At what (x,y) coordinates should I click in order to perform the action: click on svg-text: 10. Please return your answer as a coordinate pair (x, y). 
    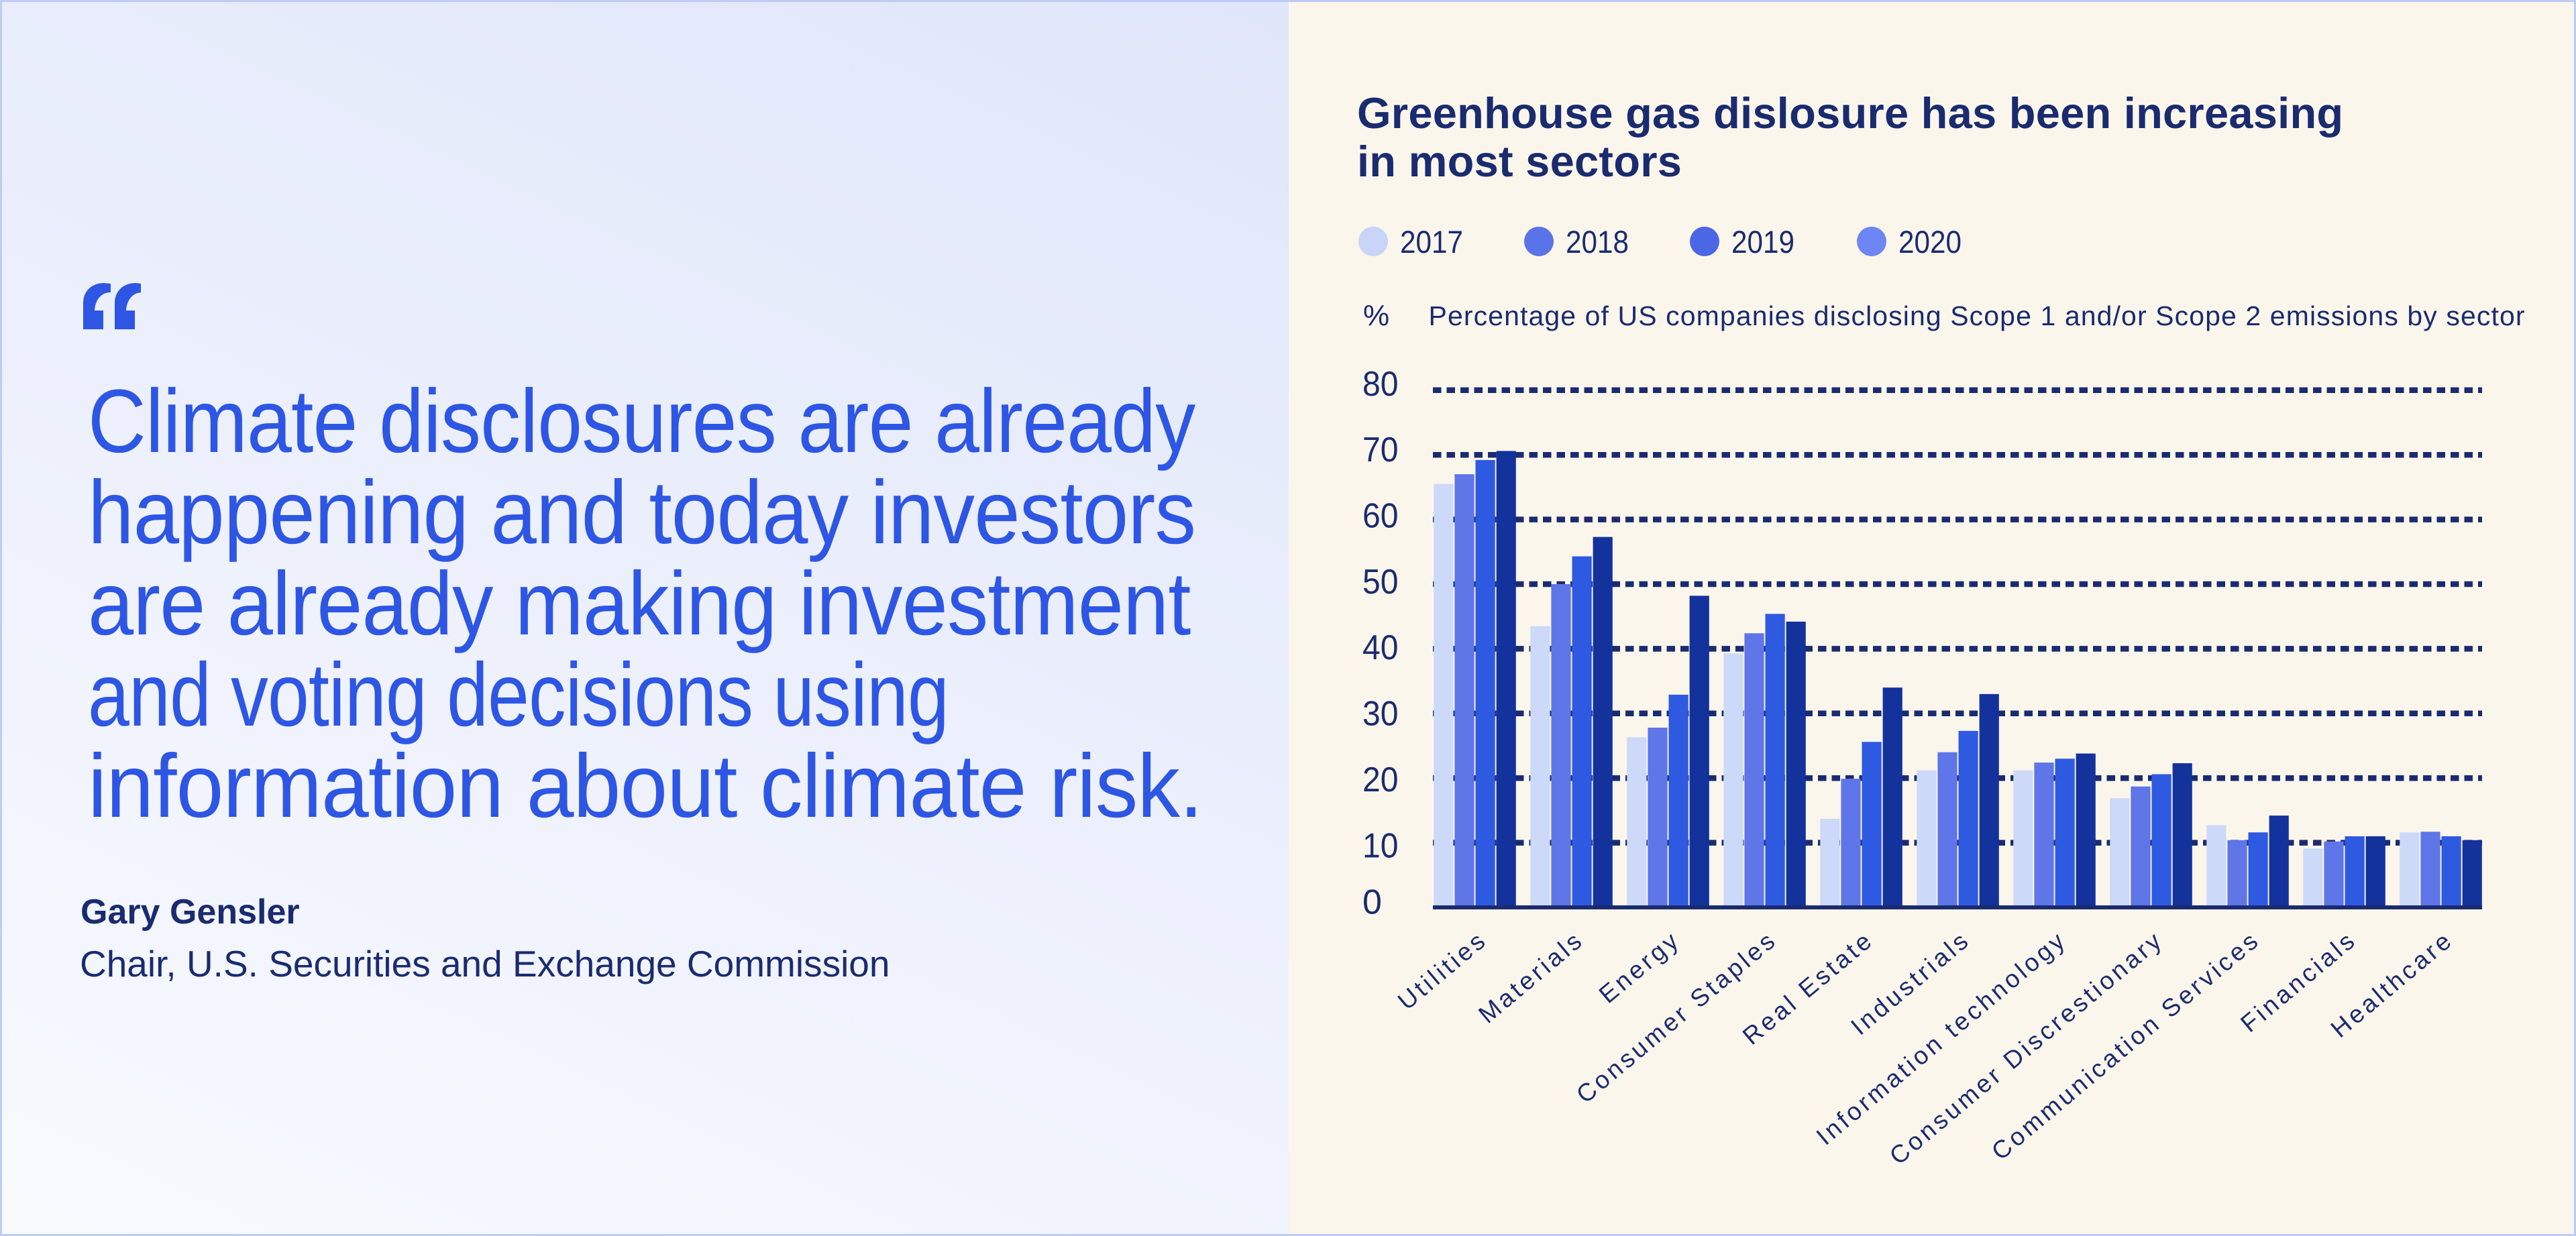
    Looking at the image, I should click on (1380, 845).